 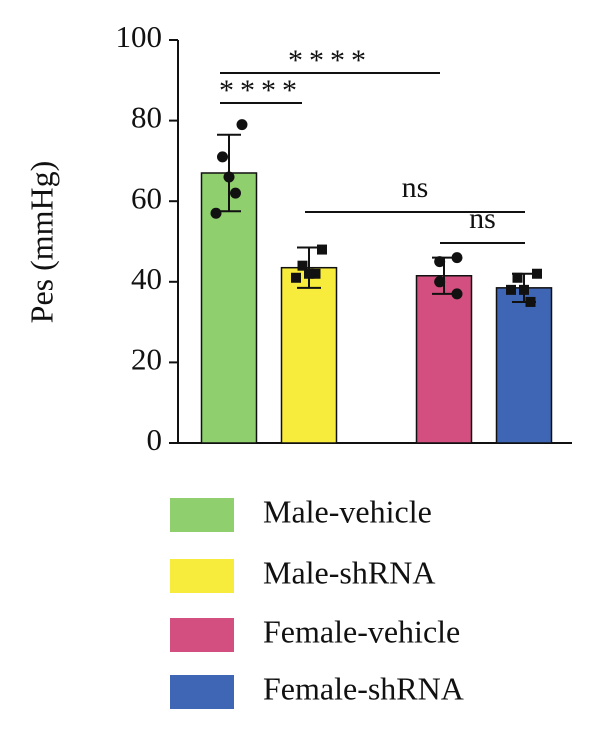 I want to click on legend-label: Male-vehicle, so click(x=347, y=511).